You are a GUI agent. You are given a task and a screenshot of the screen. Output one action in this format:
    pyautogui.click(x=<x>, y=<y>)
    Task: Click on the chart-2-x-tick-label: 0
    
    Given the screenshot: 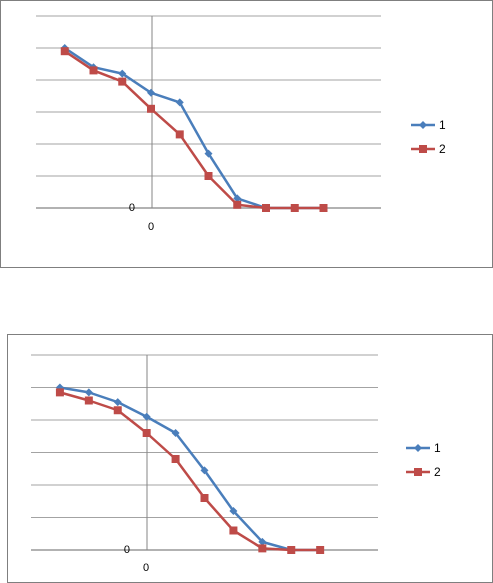 What is the action you would take?
    pyautogui.click(x=146, y=568)
    